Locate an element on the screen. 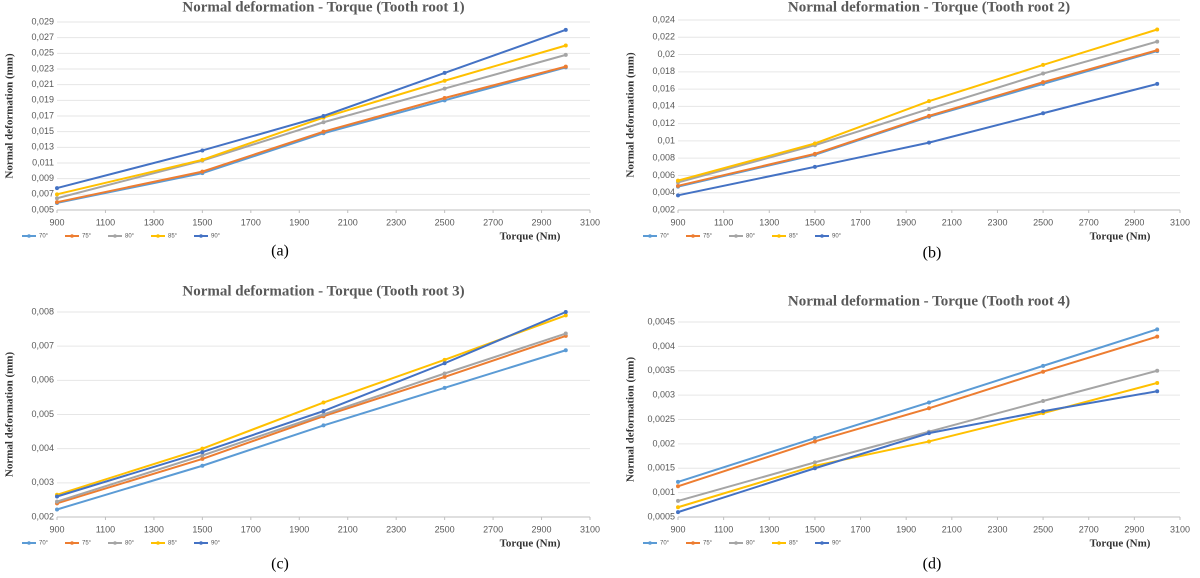  y-tick-label: 0,024 is located at coordinates (663, 19).